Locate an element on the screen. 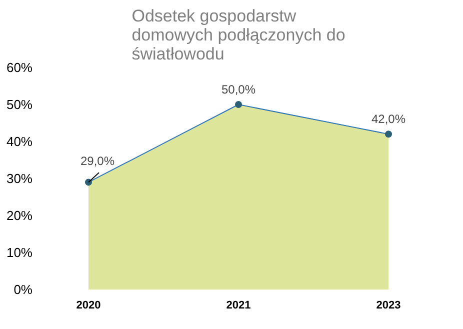  x-tick-label: 2021 is located at coordinates (238, 306).